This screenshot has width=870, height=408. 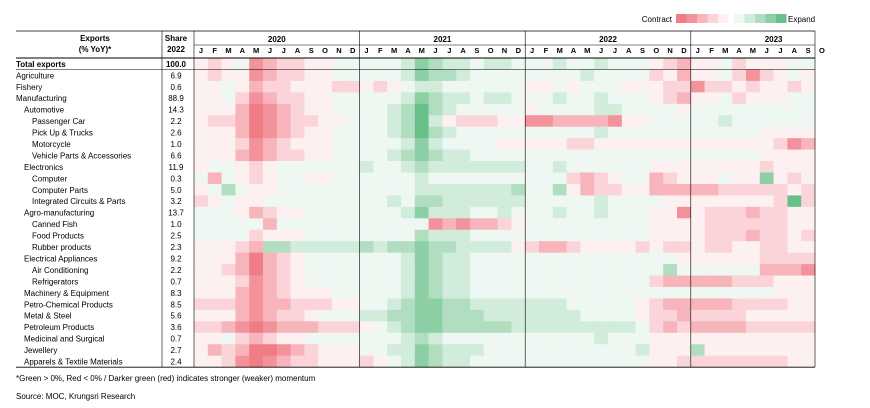 I want to click on row-label: Passenger Car, so click(x=59, y=121).